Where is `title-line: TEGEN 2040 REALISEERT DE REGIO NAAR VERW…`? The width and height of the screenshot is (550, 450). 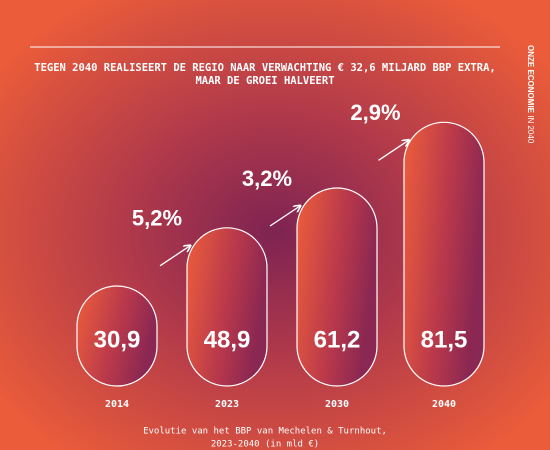
title-line: TEGEN 2040 REALISEERT DE REGIO NAAR VERW… is located at coordinates (264, 68).